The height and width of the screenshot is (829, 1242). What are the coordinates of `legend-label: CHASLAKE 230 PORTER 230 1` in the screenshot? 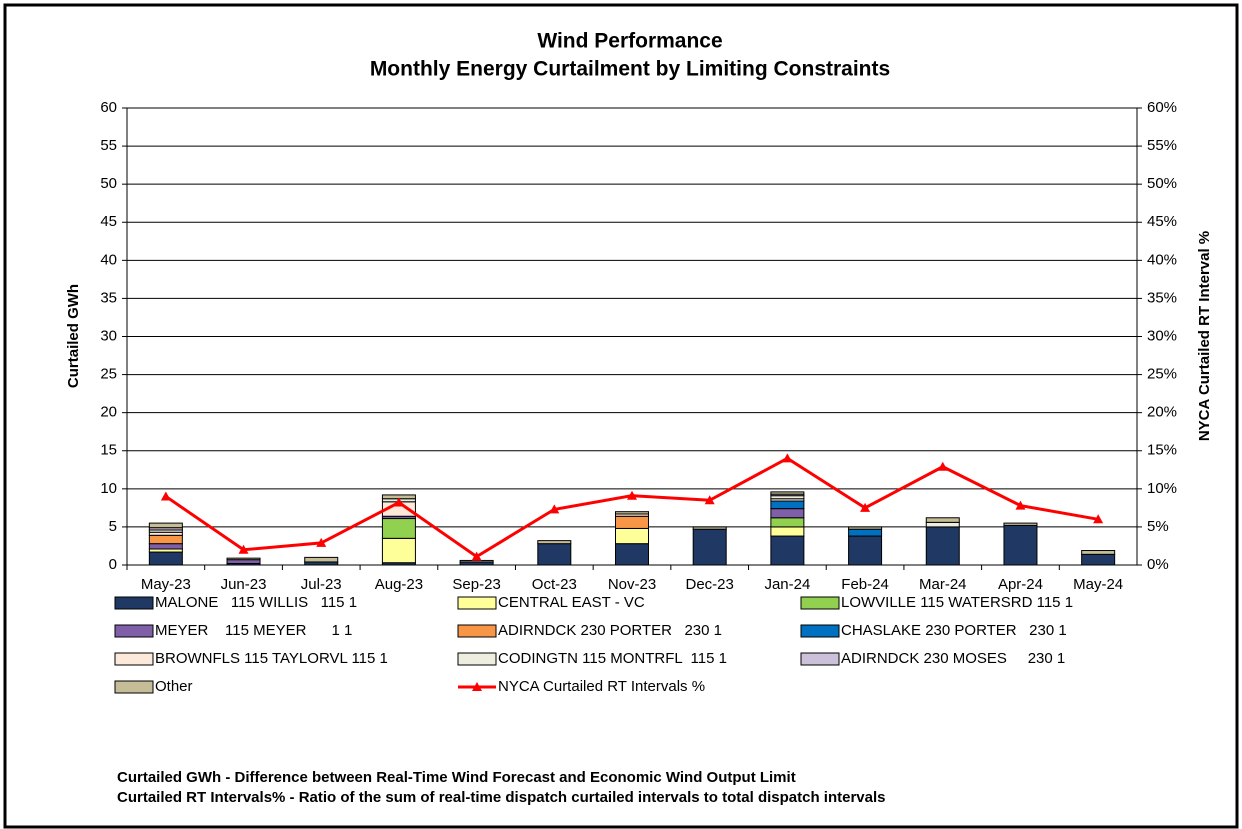 It's located at (954, 630).